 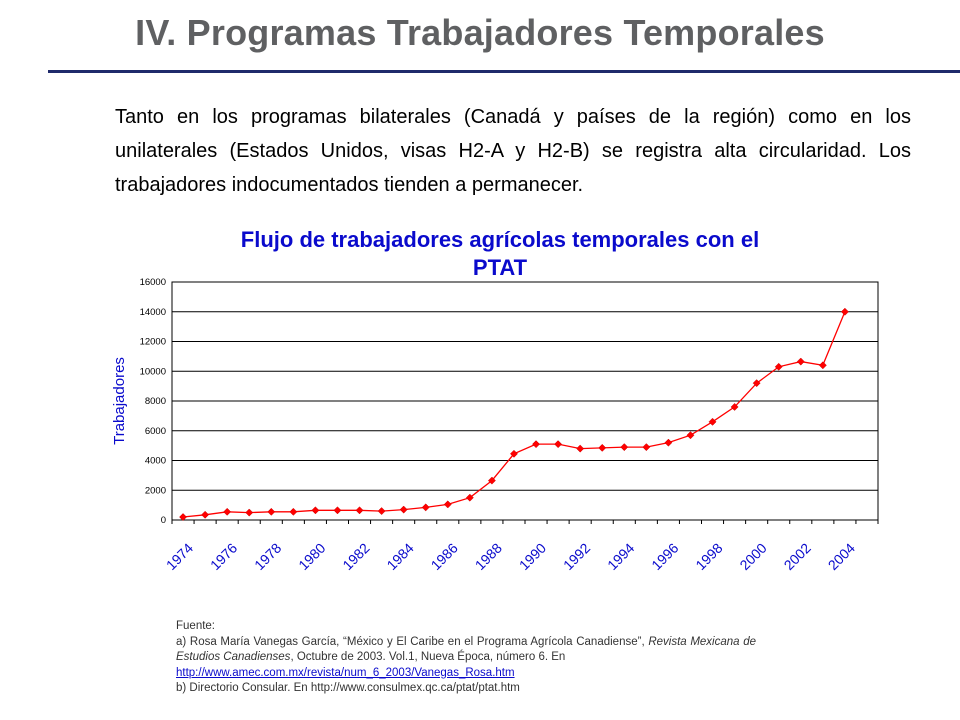 I want to click on x-tick-label: 1994, so click(x=620, y=556).